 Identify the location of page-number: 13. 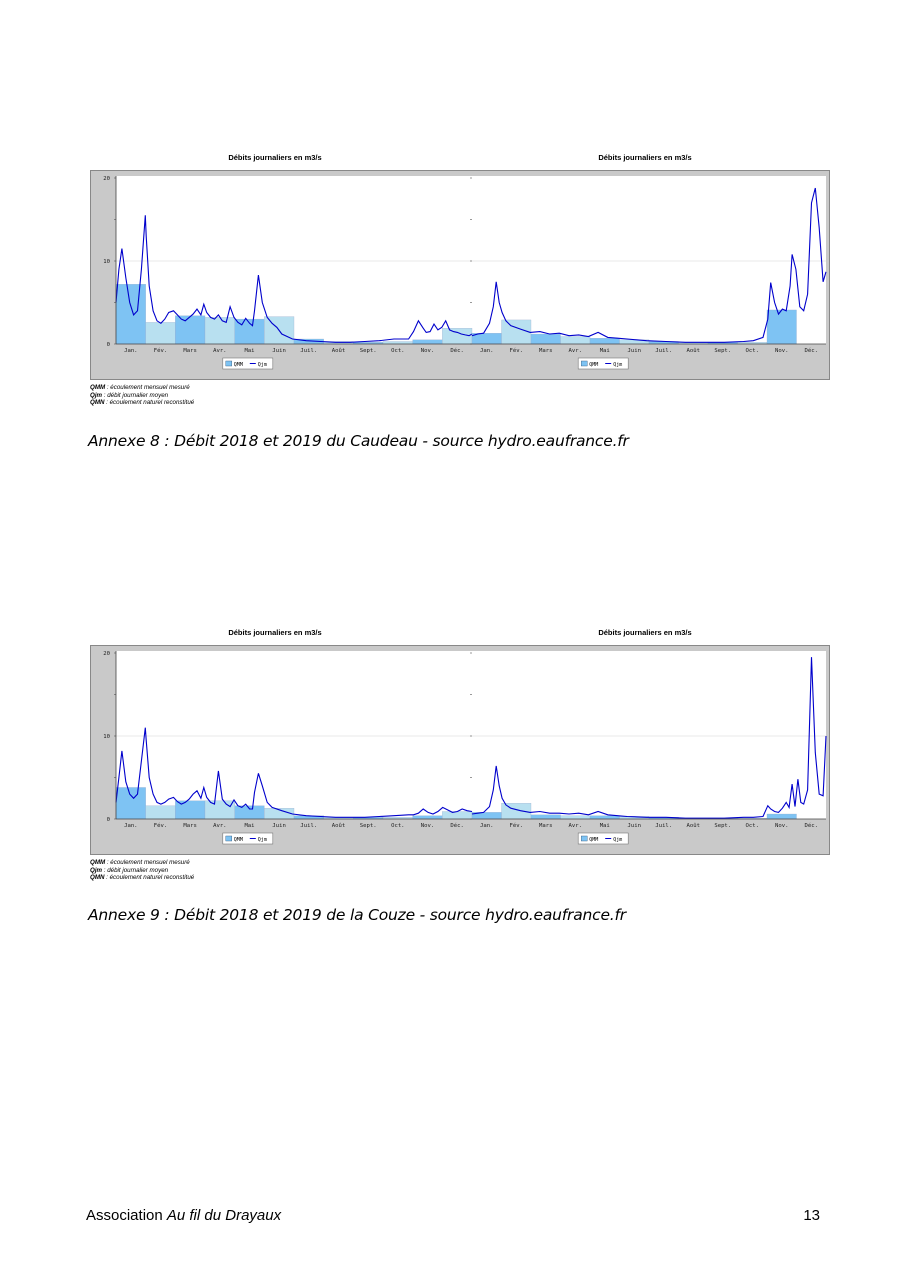
(811, 1215).